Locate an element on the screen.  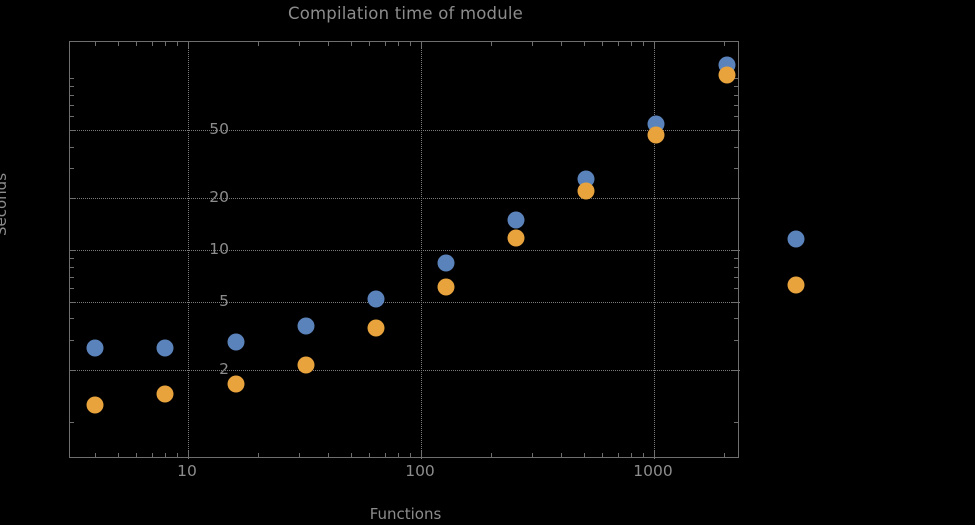
x-tick-label-10: 10 is located at coordinates (187, 471).